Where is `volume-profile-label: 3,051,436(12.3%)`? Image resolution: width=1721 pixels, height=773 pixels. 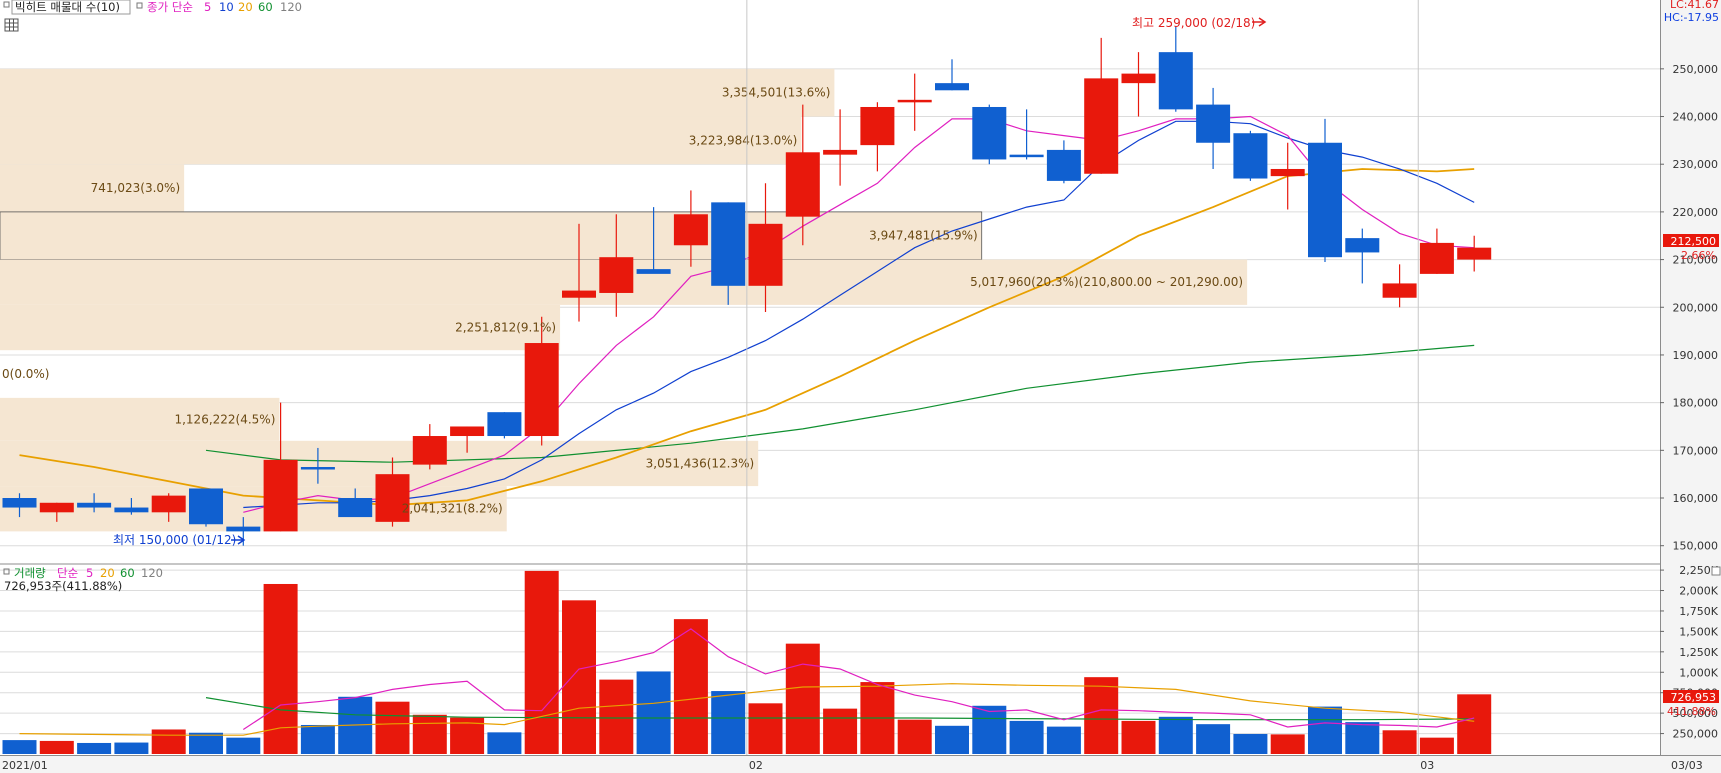 volume-profile-label: 3,051,436(12.3%) is located at coordinates (700, 463).